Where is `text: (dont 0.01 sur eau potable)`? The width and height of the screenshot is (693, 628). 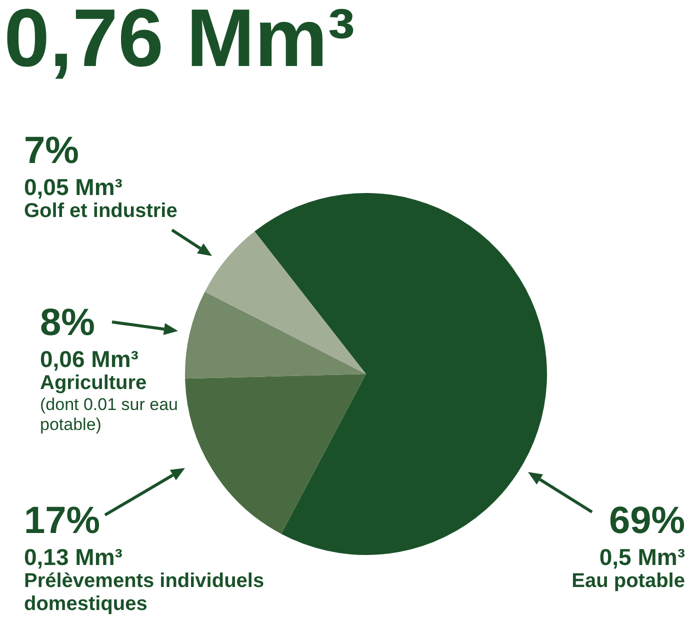 text: (dont 0.01 sur eau potable) is located at coordinates (109, 414).